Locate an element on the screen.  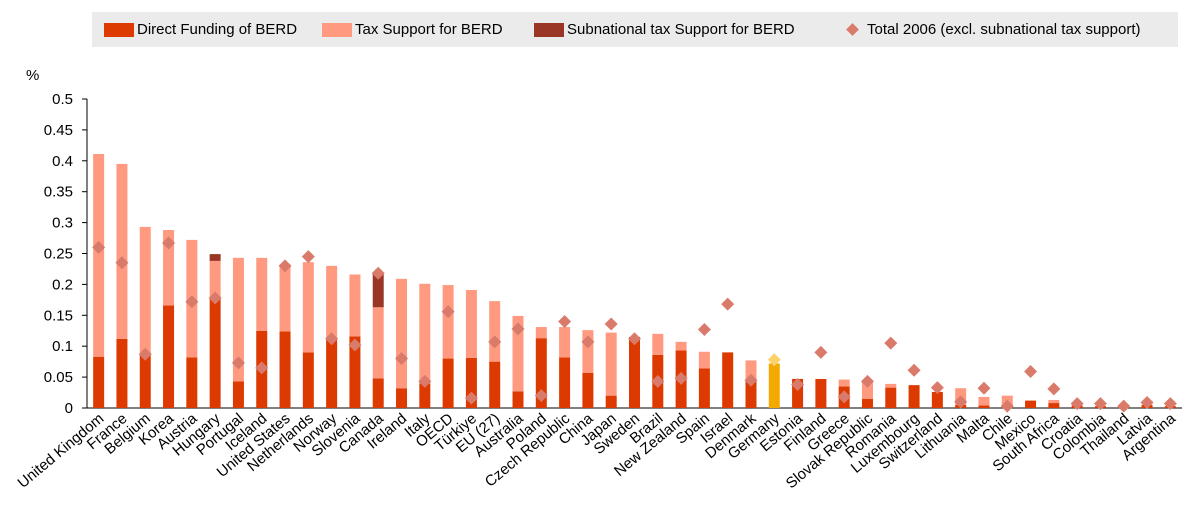
y-tick-label: 0 is located at coordinates (69, 408).